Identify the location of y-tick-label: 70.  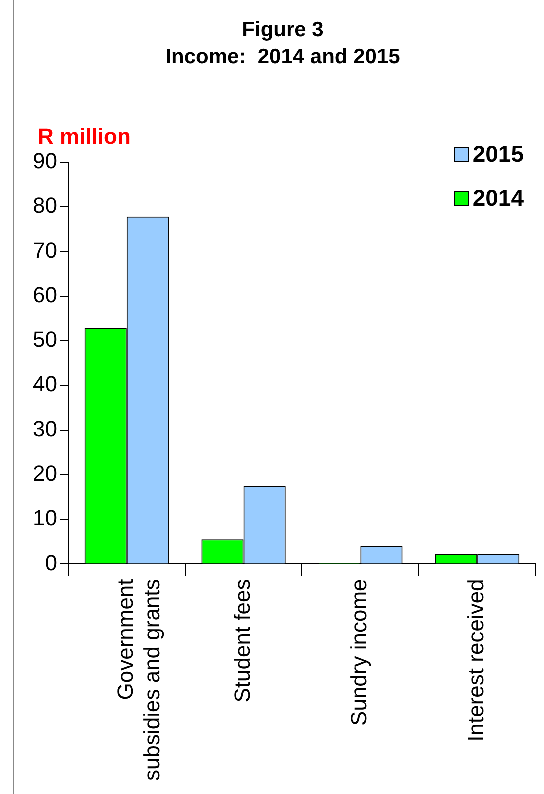
(45, 250).